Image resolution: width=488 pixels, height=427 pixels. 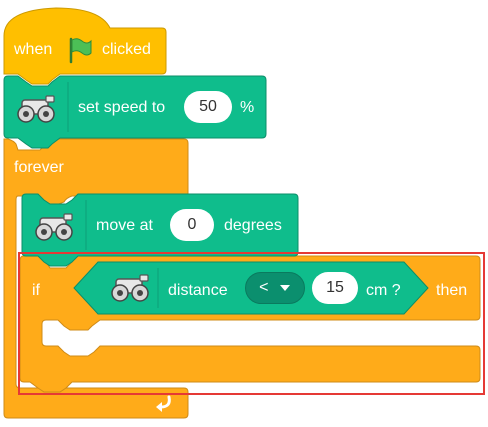 What do you see at coordinates (36, 290) in the screenshot?
I see `if-label: if` at bounding box center [36, 290].